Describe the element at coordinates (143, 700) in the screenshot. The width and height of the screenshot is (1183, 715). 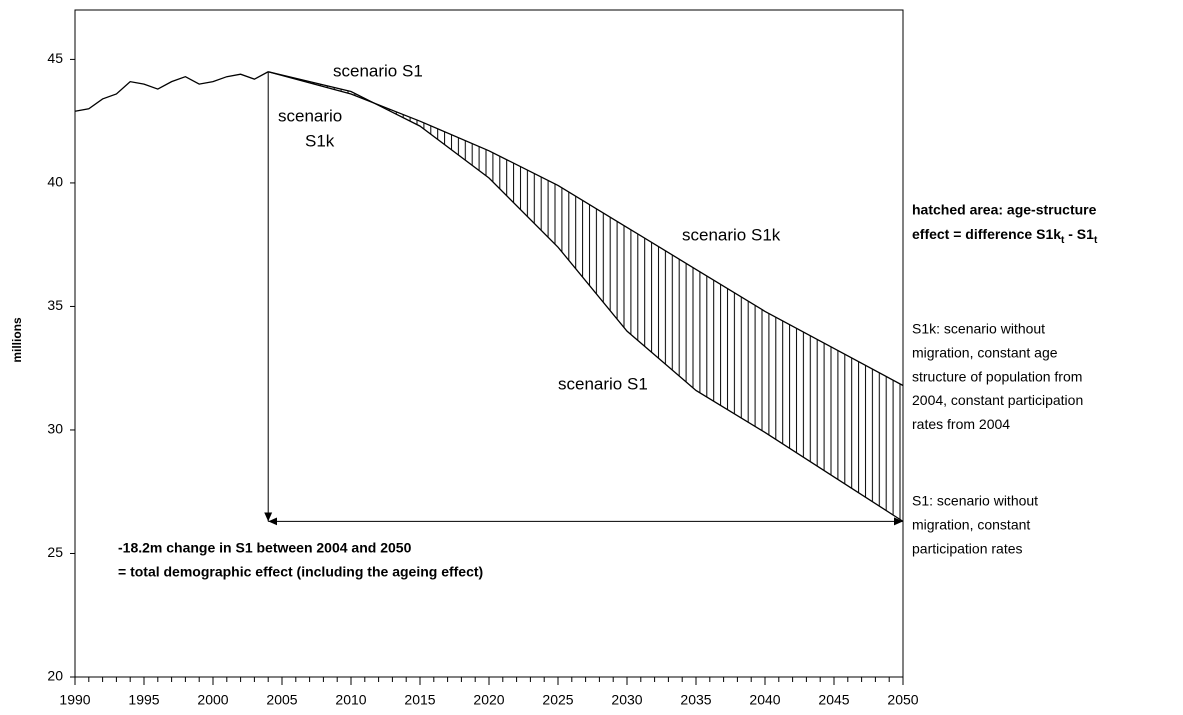
I see `x-tick-label: 1995` at that location.